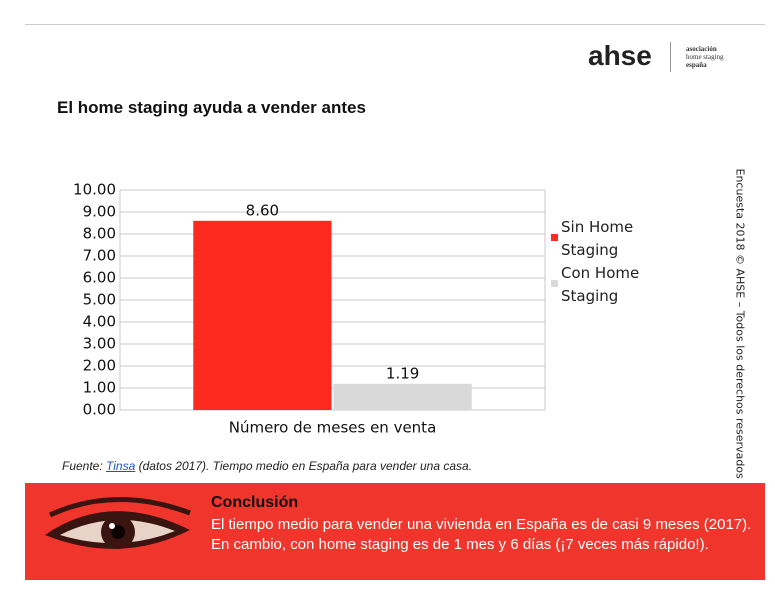 Image resolution: width=775 pixels, height=600 pixels. Describe the element at coordinates (99, 322) in the screenshot. I see `y-tick-label: 4.00` at that location.